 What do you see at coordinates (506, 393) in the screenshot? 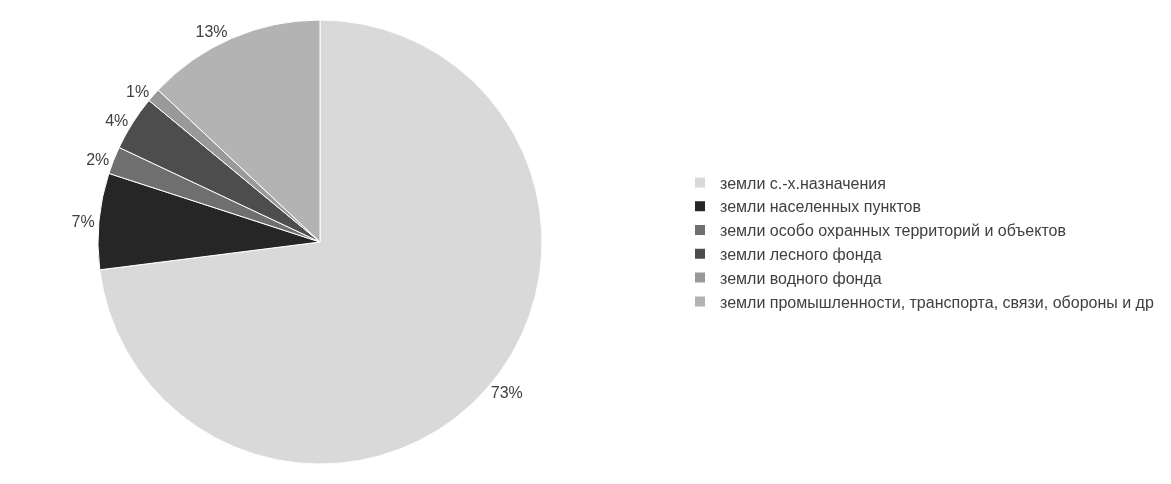
I see `data-label: 73%` at bounding box center [506, 393].